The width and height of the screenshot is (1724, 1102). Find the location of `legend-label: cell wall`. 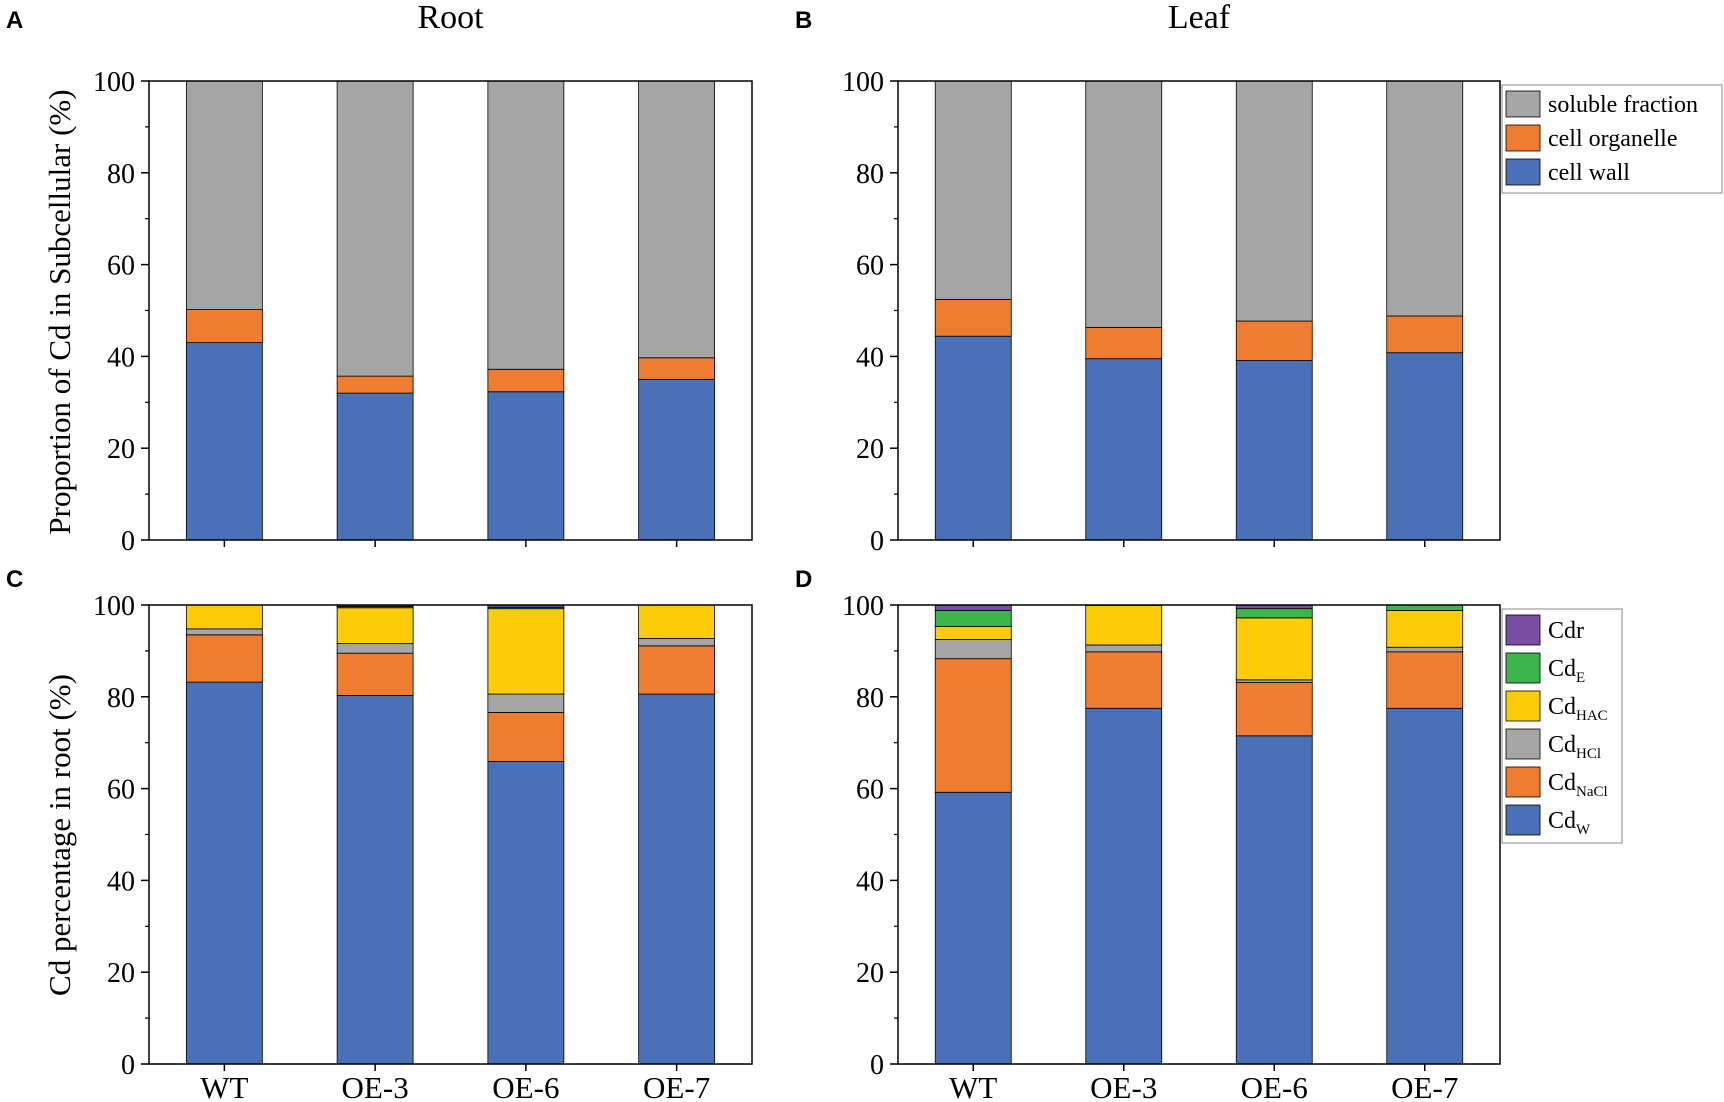

legend-label: cell wall is located at coordinates (1589, 173).